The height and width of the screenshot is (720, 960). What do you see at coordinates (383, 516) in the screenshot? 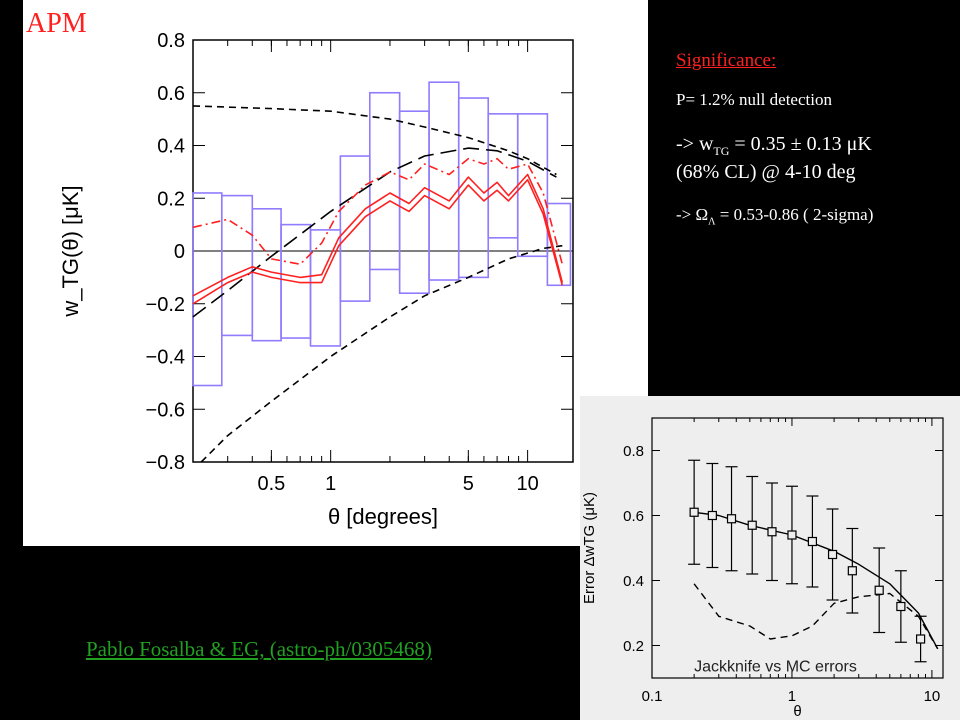
I see `x-axis-label: θ [degrees]` at bounding box center [383, 516].